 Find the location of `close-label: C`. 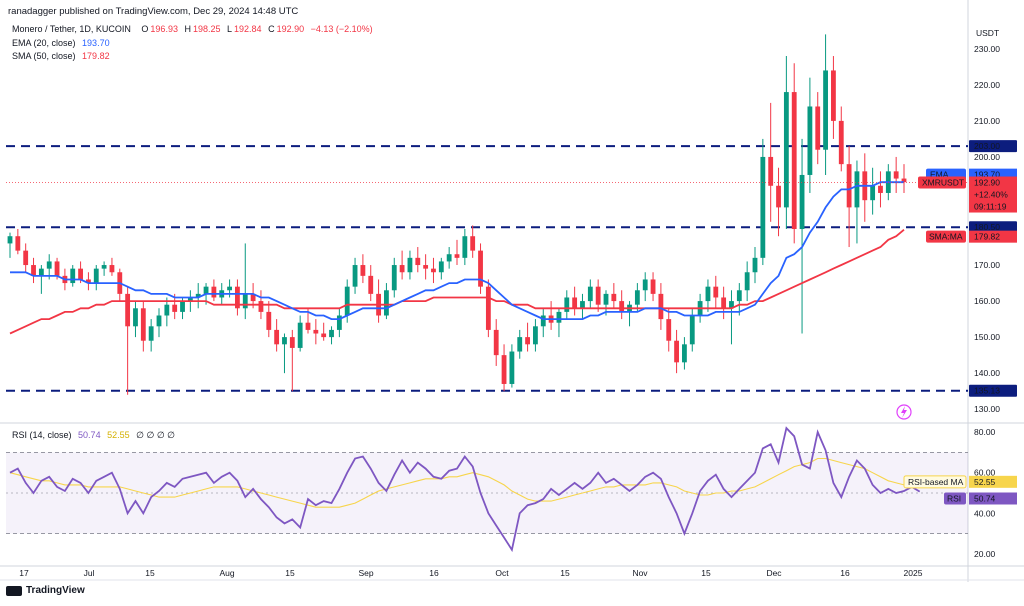

close-label: C is located at coordinates (271, 29).